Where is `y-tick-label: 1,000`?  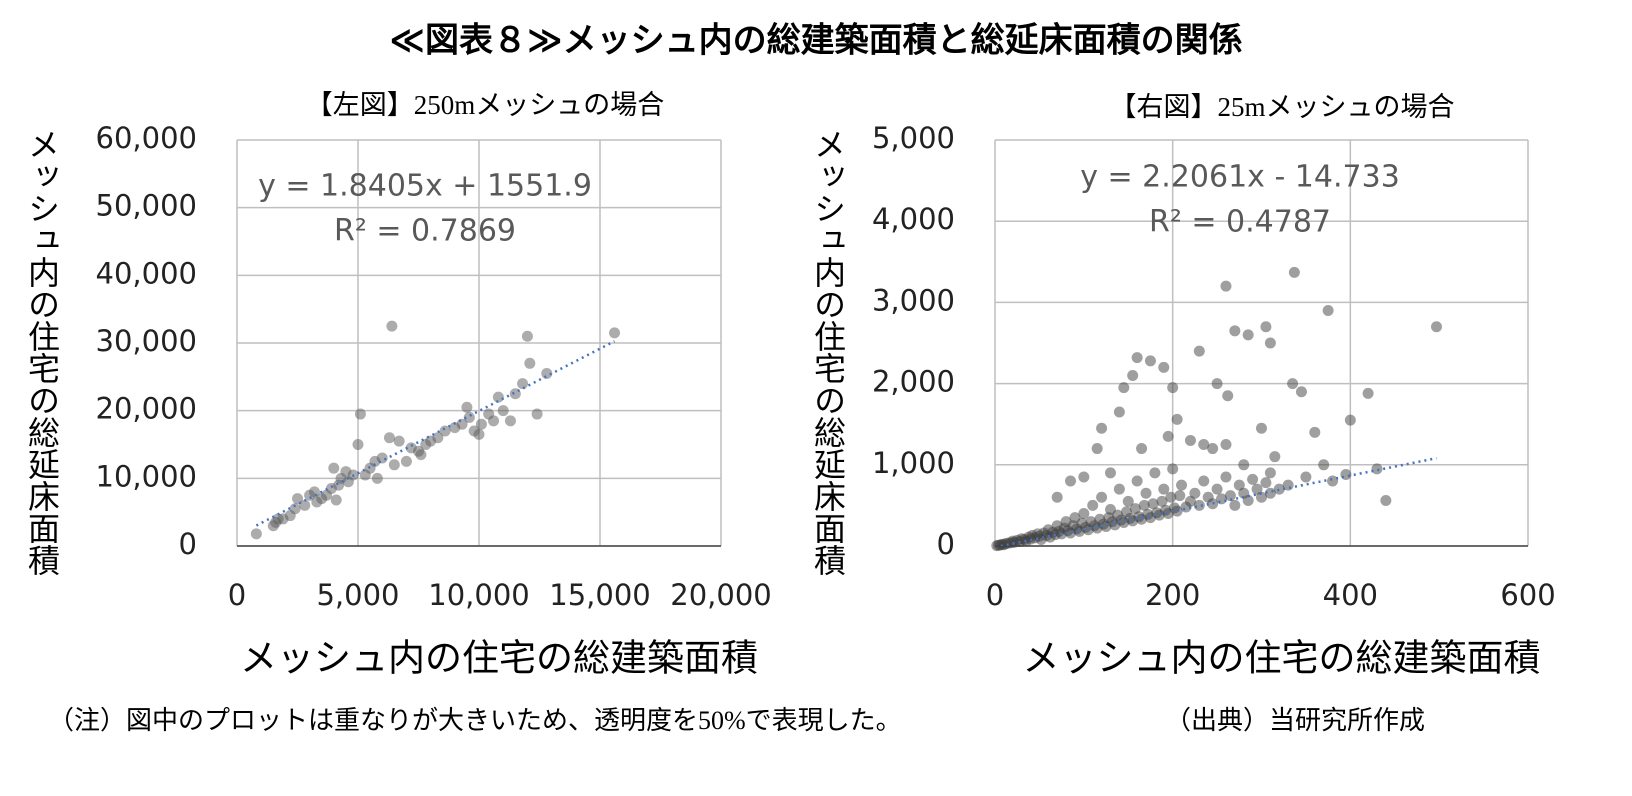
y-tick-label: 1,000 is located at coordinates (913, 463).